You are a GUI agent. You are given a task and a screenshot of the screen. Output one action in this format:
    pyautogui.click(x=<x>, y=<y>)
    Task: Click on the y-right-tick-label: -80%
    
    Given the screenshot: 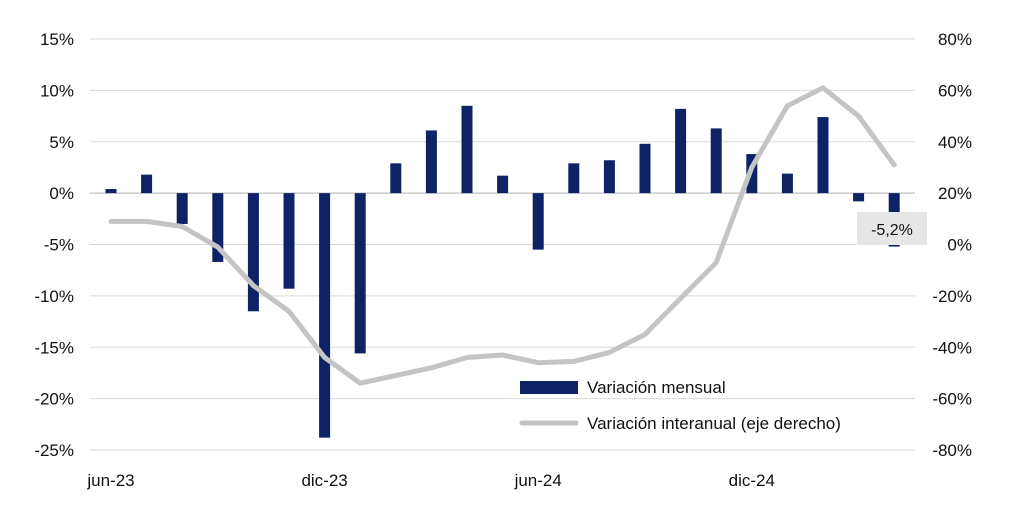 What is the action you would take?
    pyautogui.click(x=952, y=450)
    